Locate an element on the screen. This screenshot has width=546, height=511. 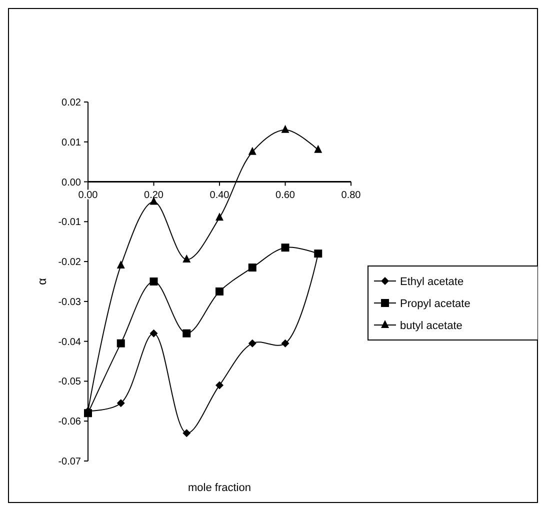
y-tick-label: -0.07 is located at coordinates (70, 462).